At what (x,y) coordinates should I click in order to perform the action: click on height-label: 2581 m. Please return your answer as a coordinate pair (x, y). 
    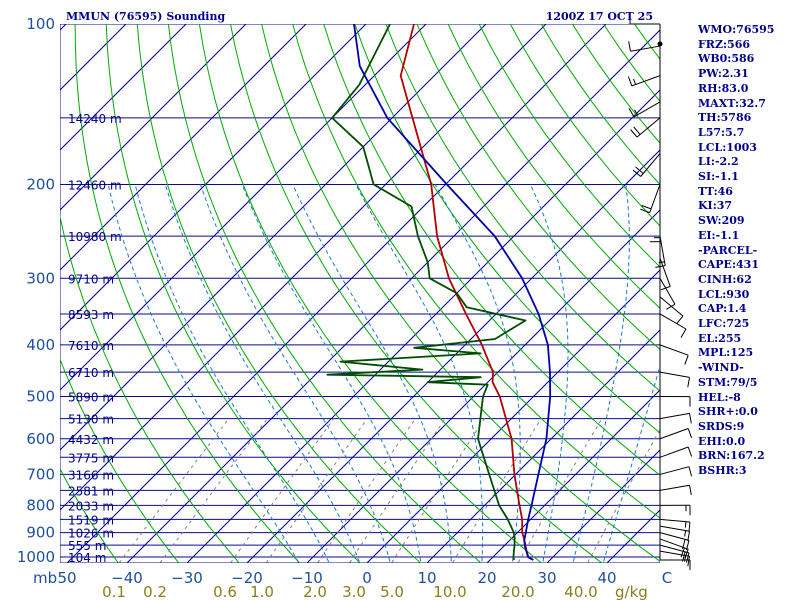
    Looking at the image, I should click on (91, 491).